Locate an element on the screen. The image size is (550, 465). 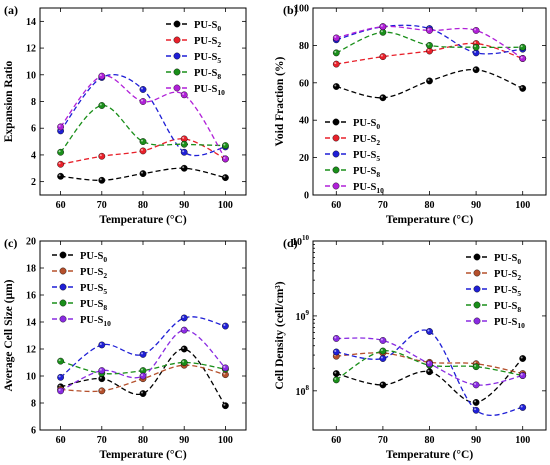
y-tick-label: 40 is located at coordinates (304, 121).